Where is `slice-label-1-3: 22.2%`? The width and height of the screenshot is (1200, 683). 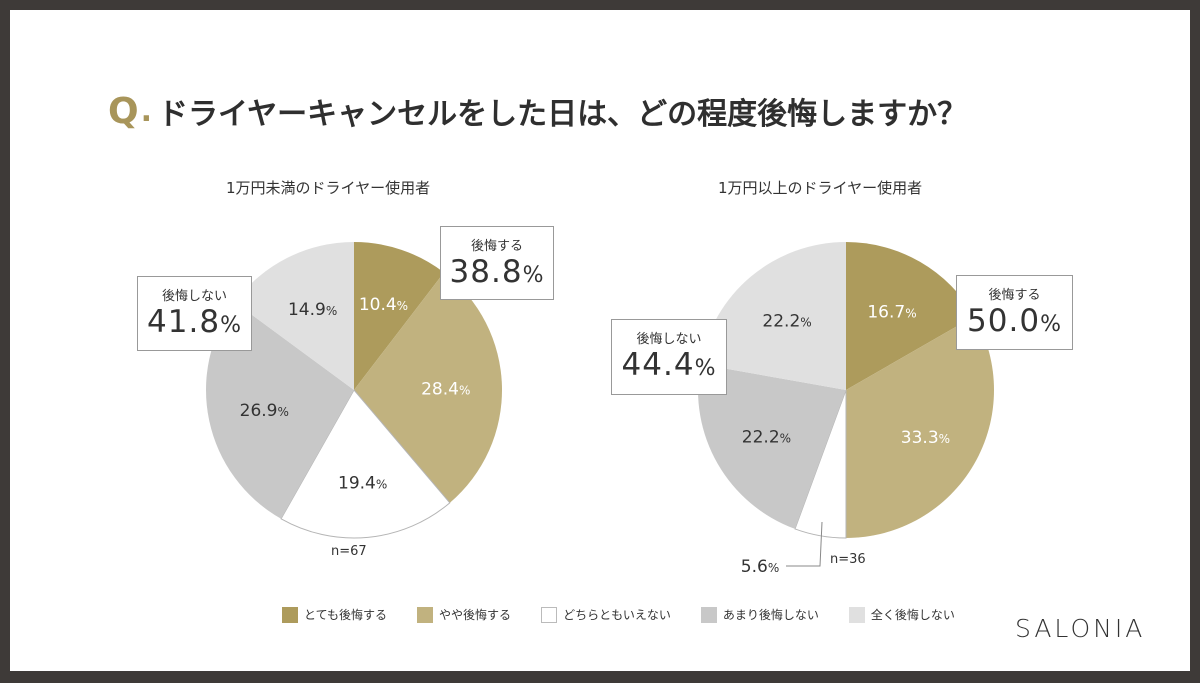 slice-label-1-3: 22.2% is located at coordinates (766, 438).